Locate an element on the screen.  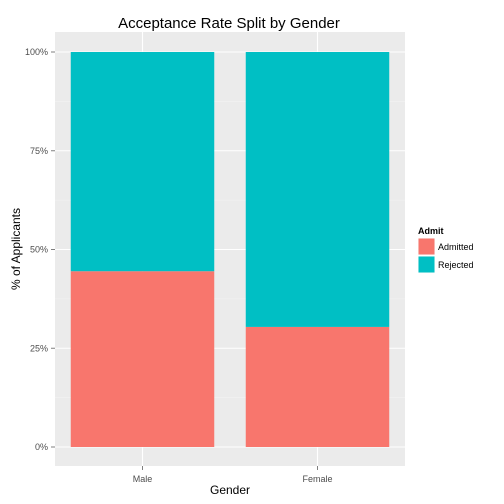
bar-admitted-female is located at coordinates (317, 386).